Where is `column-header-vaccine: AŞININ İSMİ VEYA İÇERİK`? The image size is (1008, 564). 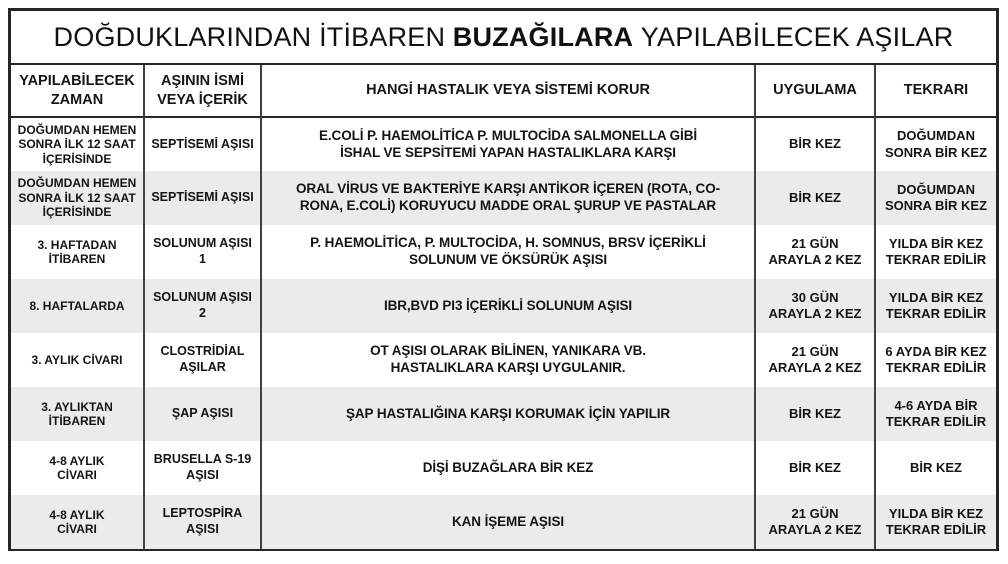 column-header-vaccine: AŞININ İSMİ VEYA İÇERİK is located at coordinates (202, 91).